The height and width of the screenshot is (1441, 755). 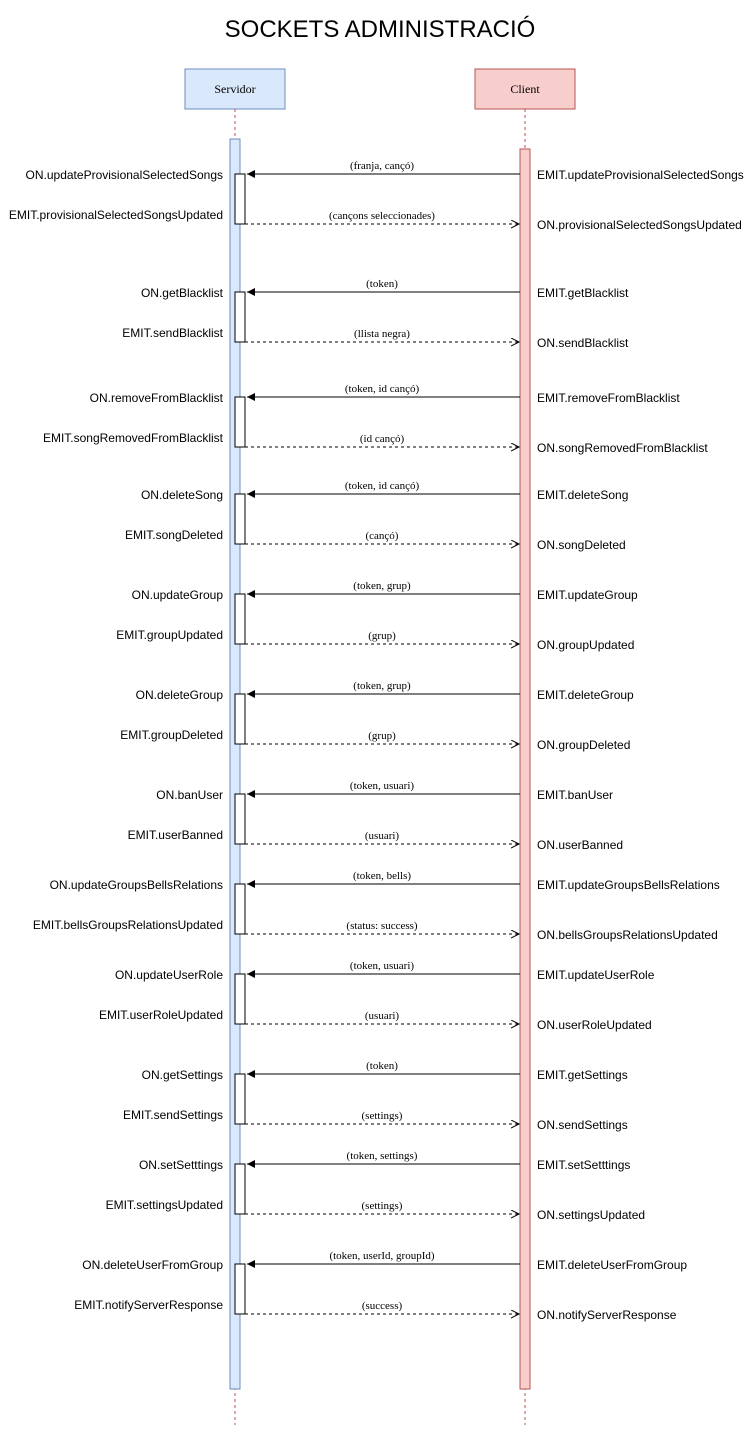 What do you see at coordinates (382, 1156) in the screenshot?
I see `request-label: (token, settings)` at bounding box center [382, 1156].